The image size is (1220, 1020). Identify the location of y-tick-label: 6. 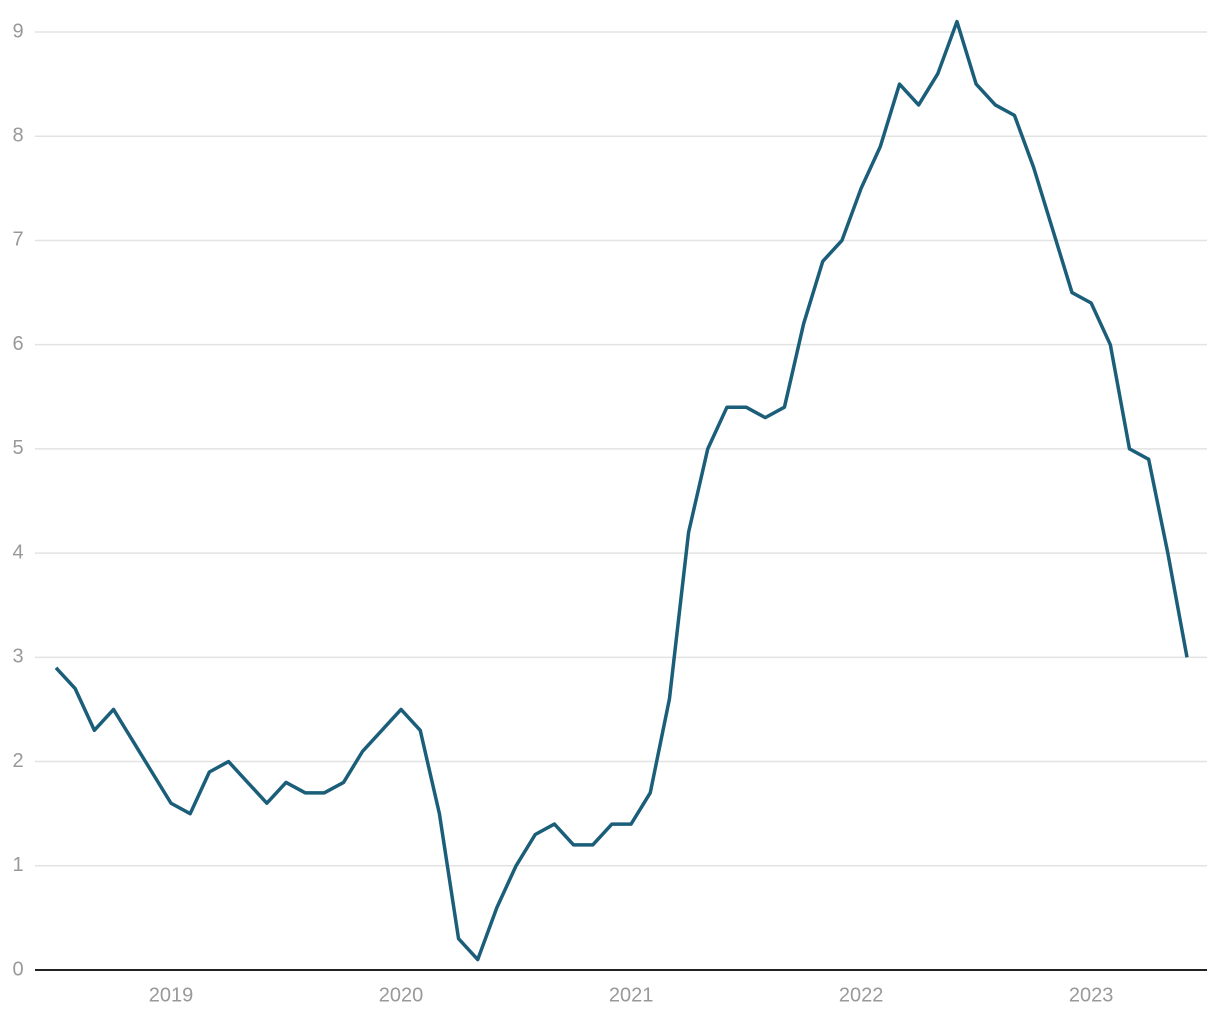
(17, 344).